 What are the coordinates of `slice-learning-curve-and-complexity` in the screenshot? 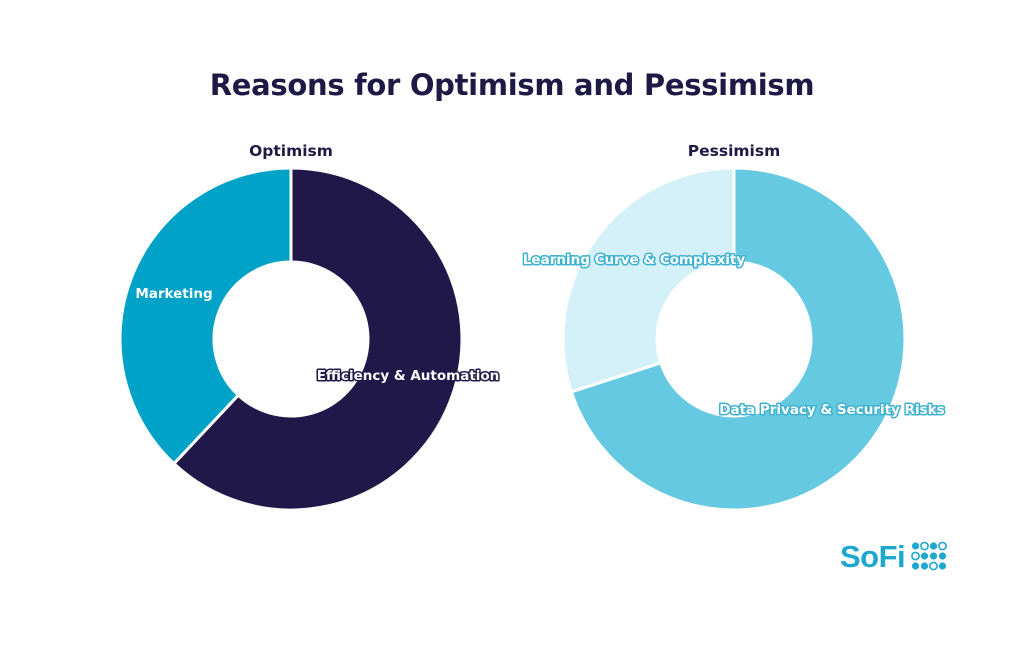 It's located at (648, 280).